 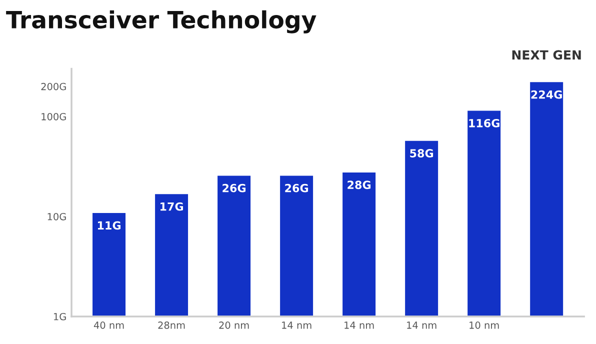 What do you see at coordinates (109, 325) in the screenshot?
I see `x-tick-label: 40 nm` at bounding box center [109, 325].